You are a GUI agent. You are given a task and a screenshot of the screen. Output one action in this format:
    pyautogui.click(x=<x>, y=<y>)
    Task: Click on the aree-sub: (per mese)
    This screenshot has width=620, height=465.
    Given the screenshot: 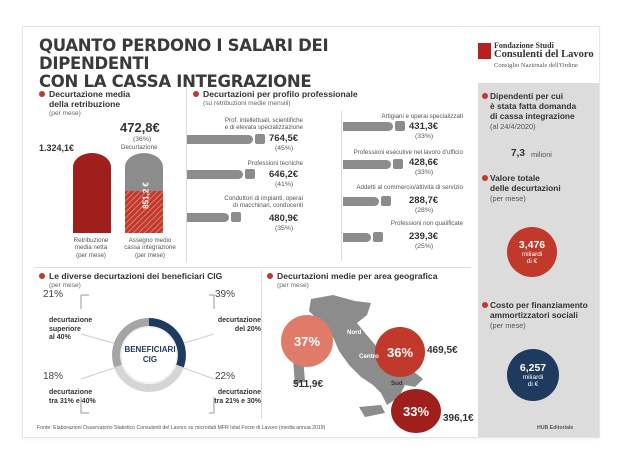 What is the action you would take?
    pyautogui.click(x=293, y=285)
    